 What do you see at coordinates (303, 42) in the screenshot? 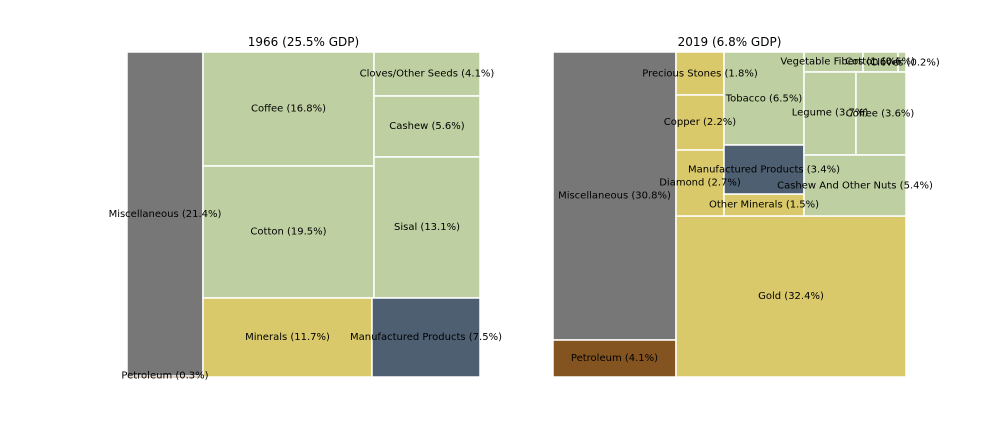
I see `panel-title-1966: 1966 (25.5% GDP)` at bounding box center [303, 42].